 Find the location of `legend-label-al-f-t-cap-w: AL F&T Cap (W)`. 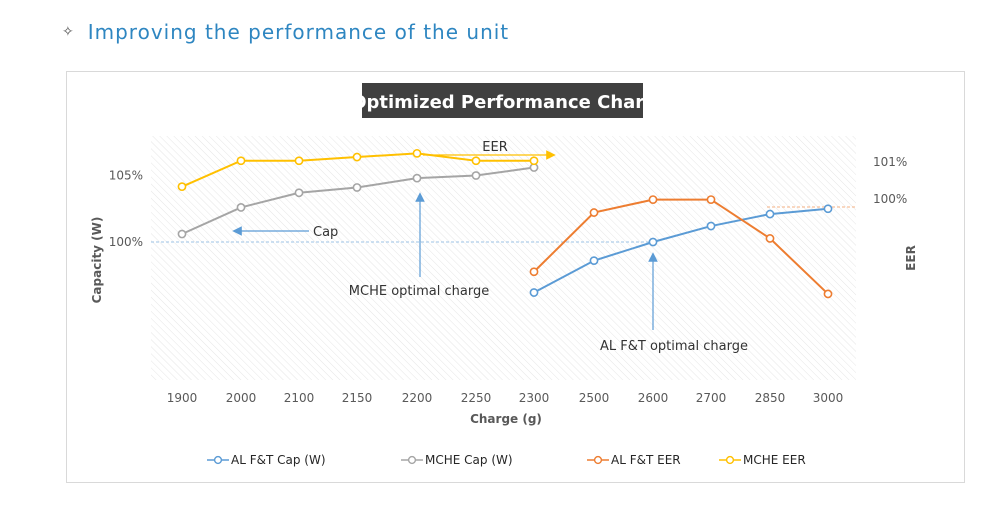

legend-label-al-f-t-cap-w: AL F&T Cap (W) is located at coordinates (278, 460).